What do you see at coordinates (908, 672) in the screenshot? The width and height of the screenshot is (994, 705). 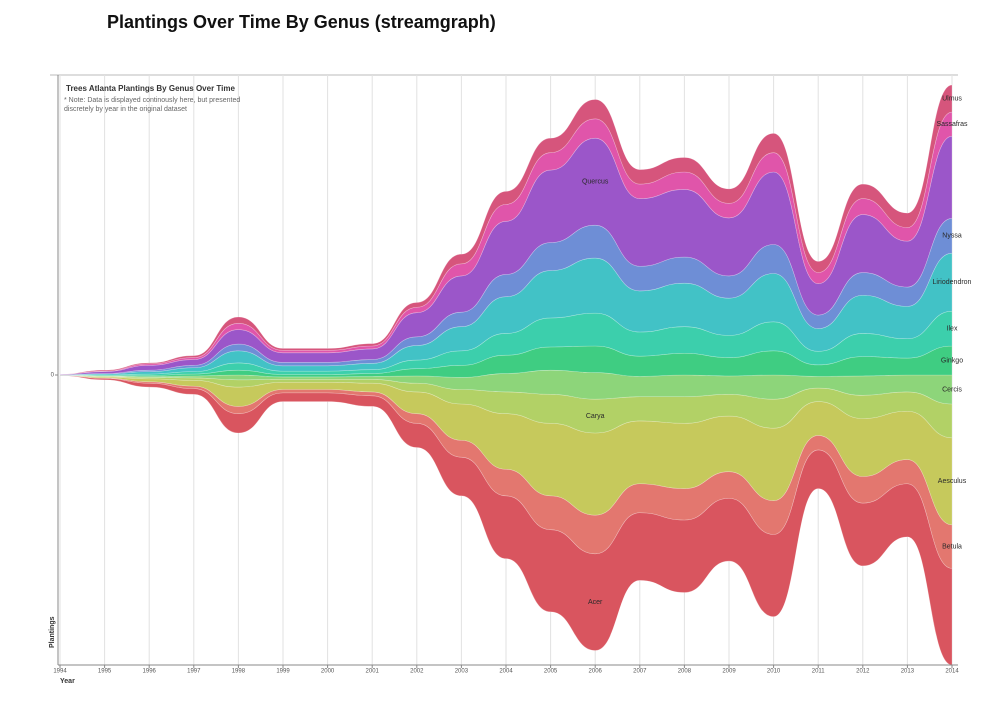 I see `x-tick-label: 2013` at bounding box center [908, 672].